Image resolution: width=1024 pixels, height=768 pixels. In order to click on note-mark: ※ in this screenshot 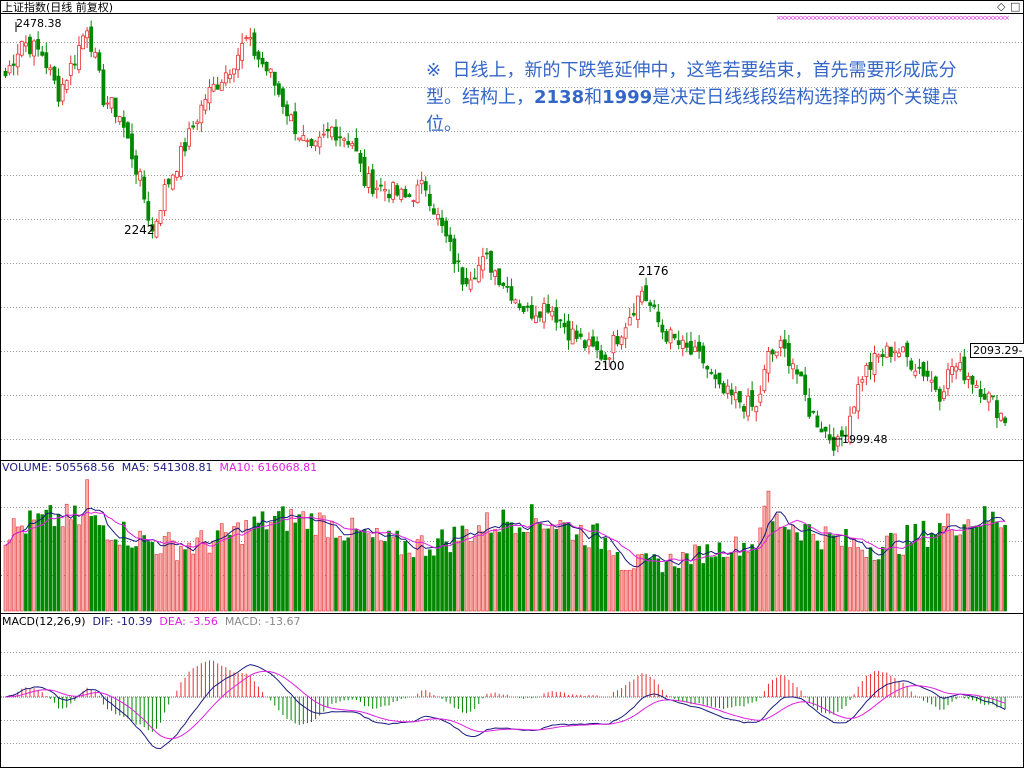, I will do `click(434, 70)`.